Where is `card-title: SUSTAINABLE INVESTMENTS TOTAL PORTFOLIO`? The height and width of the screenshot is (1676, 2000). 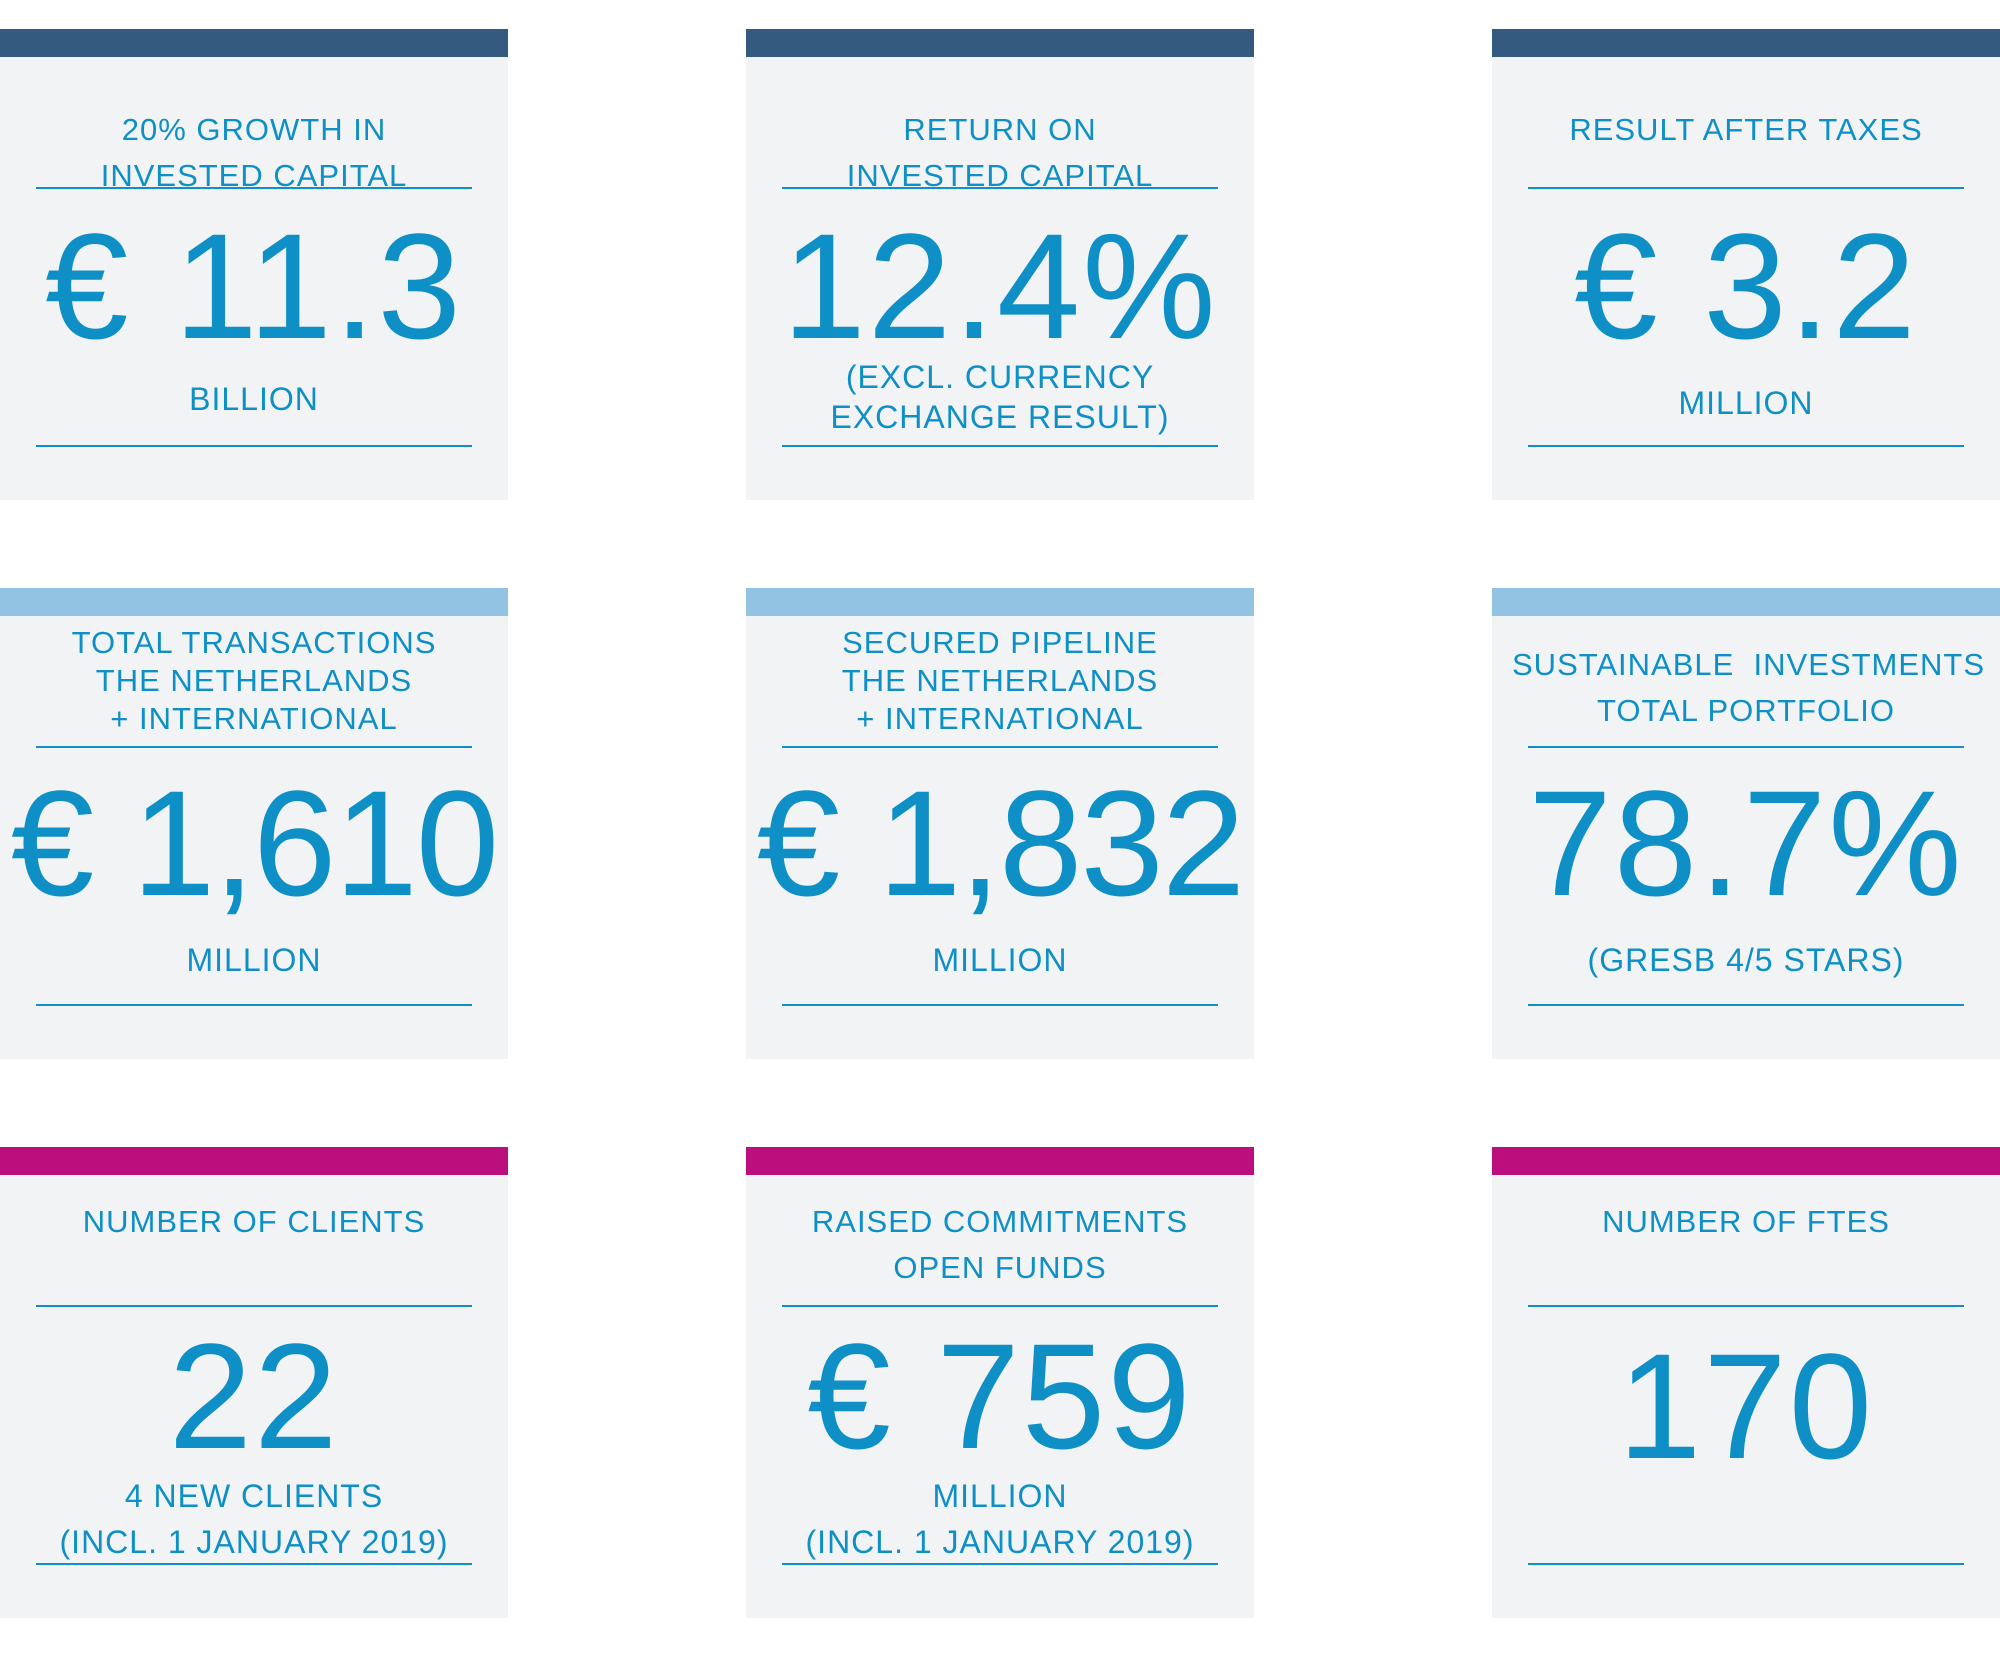
card-title: SUSTAINABLE INVESTMENTS TOTAL PORTFOLIO is located at coordinates (1749, 688).